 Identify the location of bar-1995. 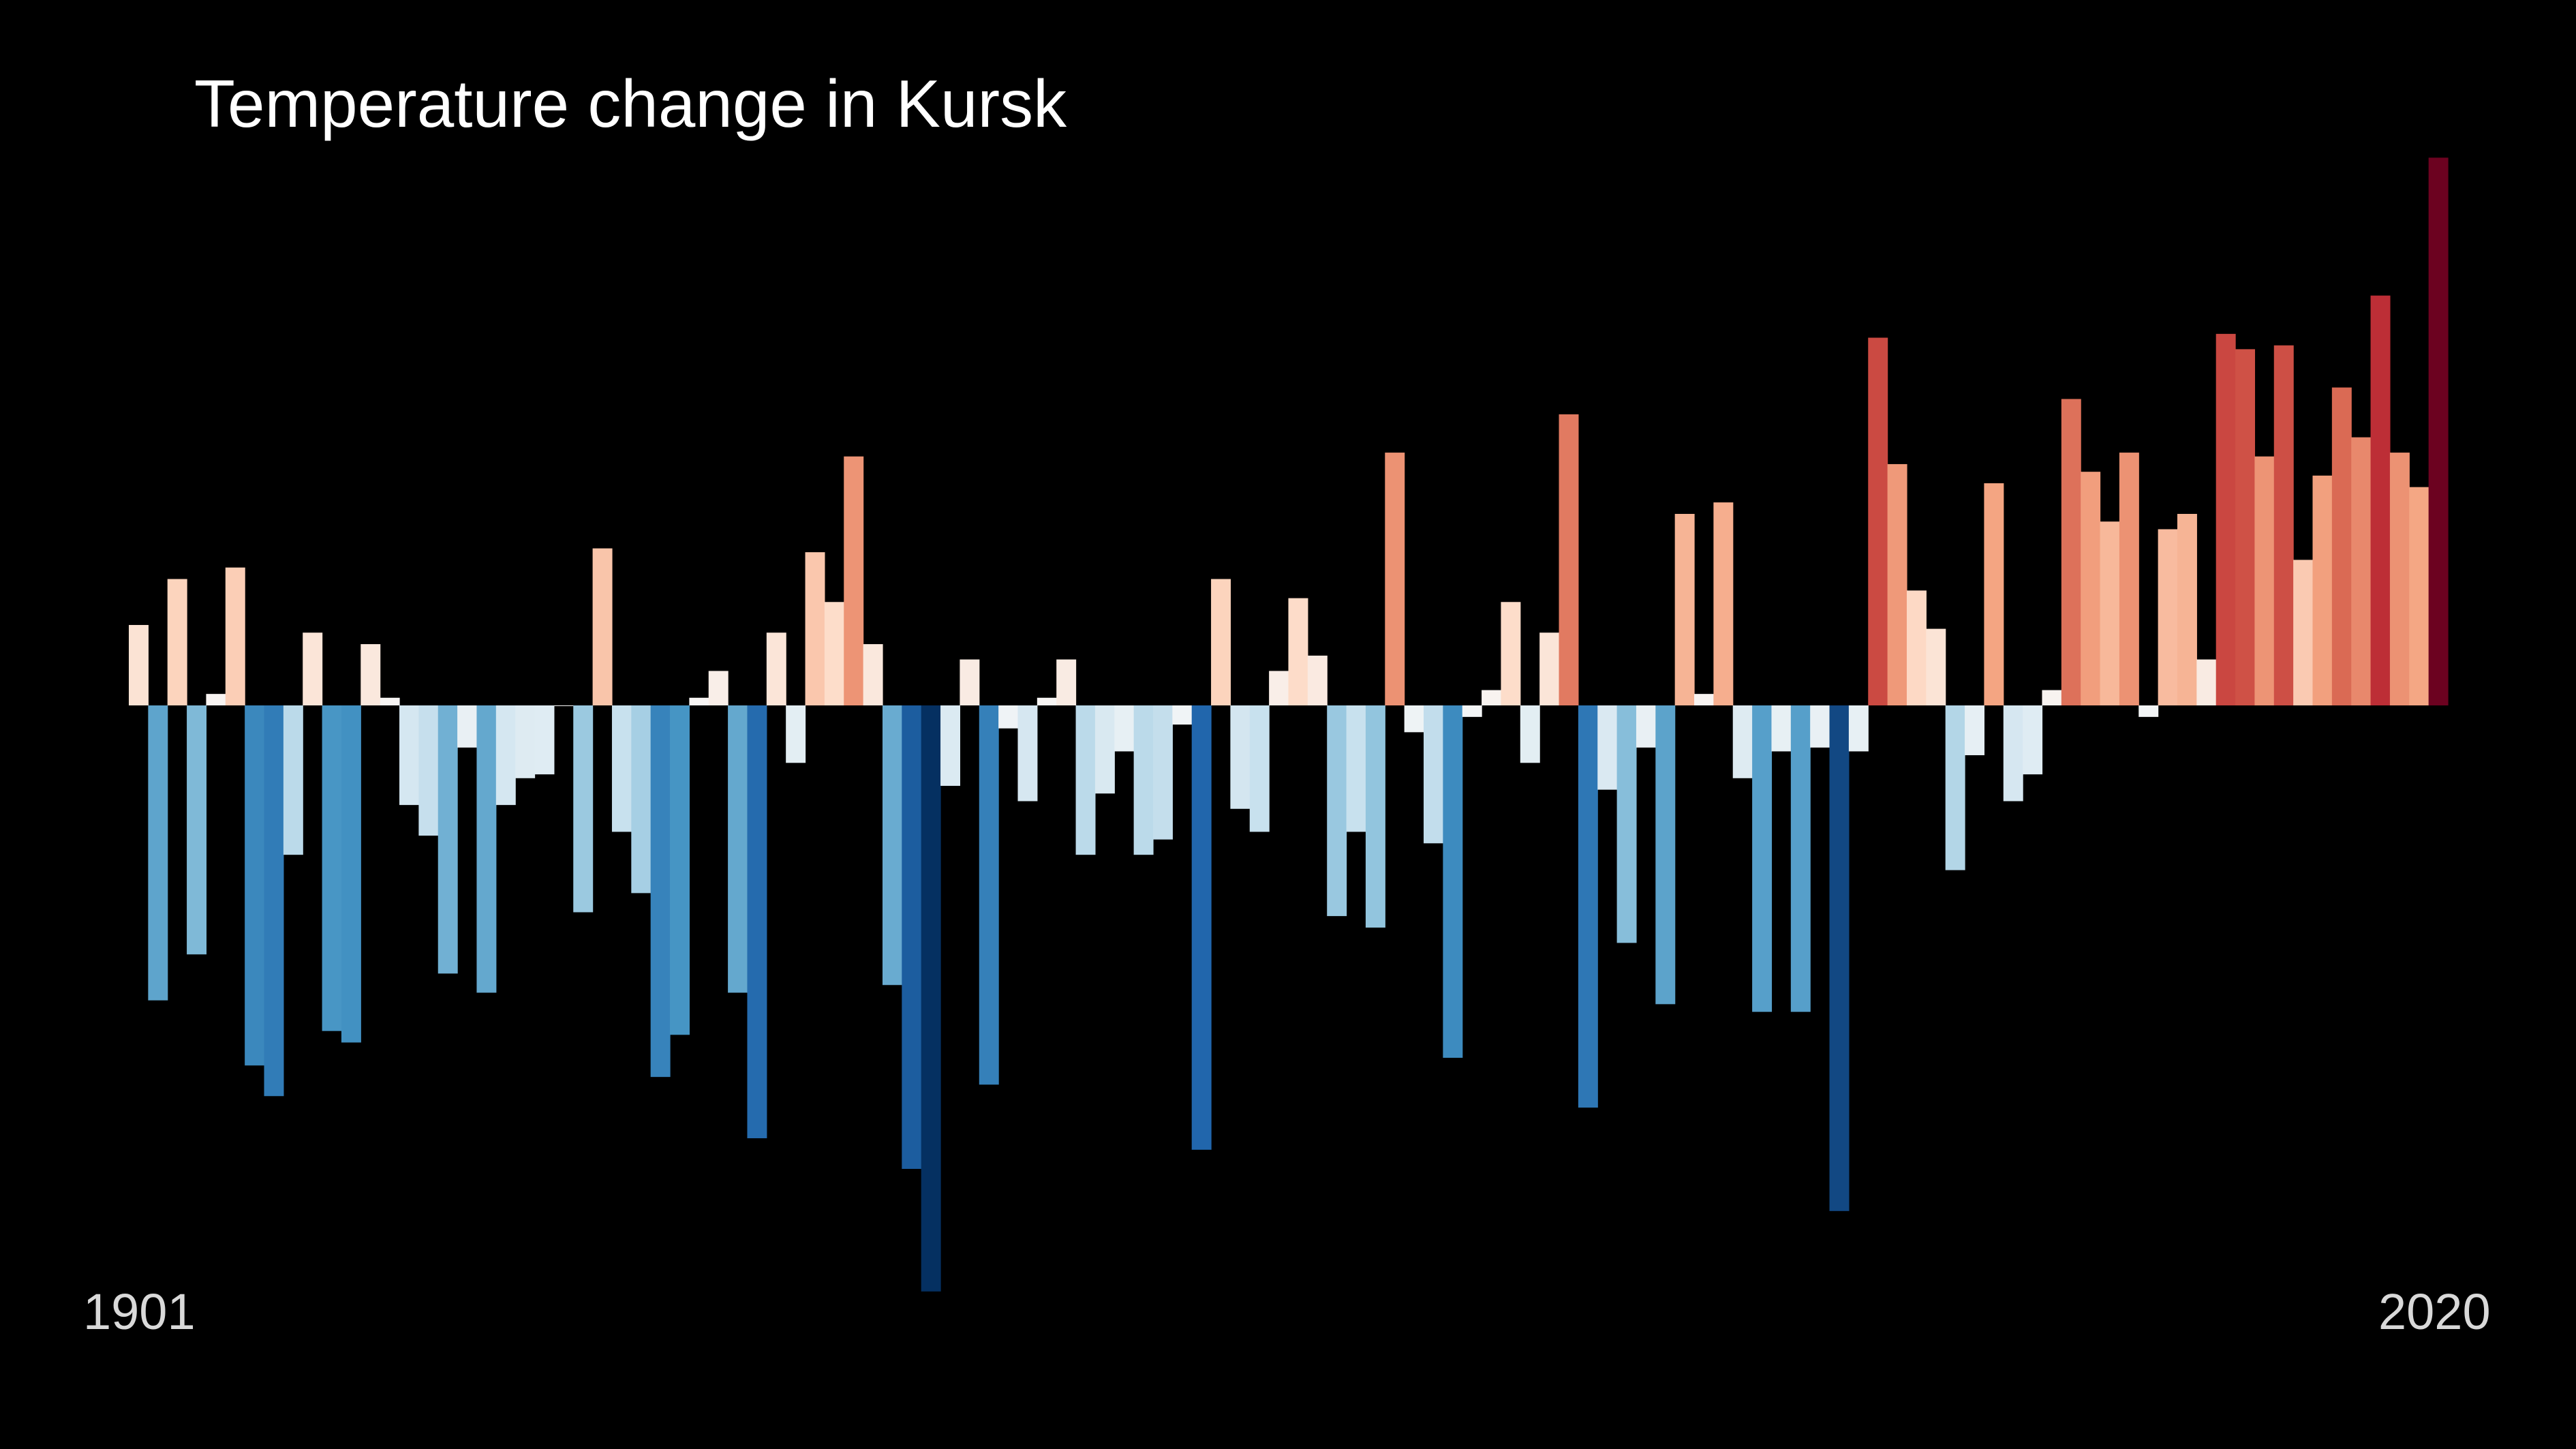
(1955, 788).